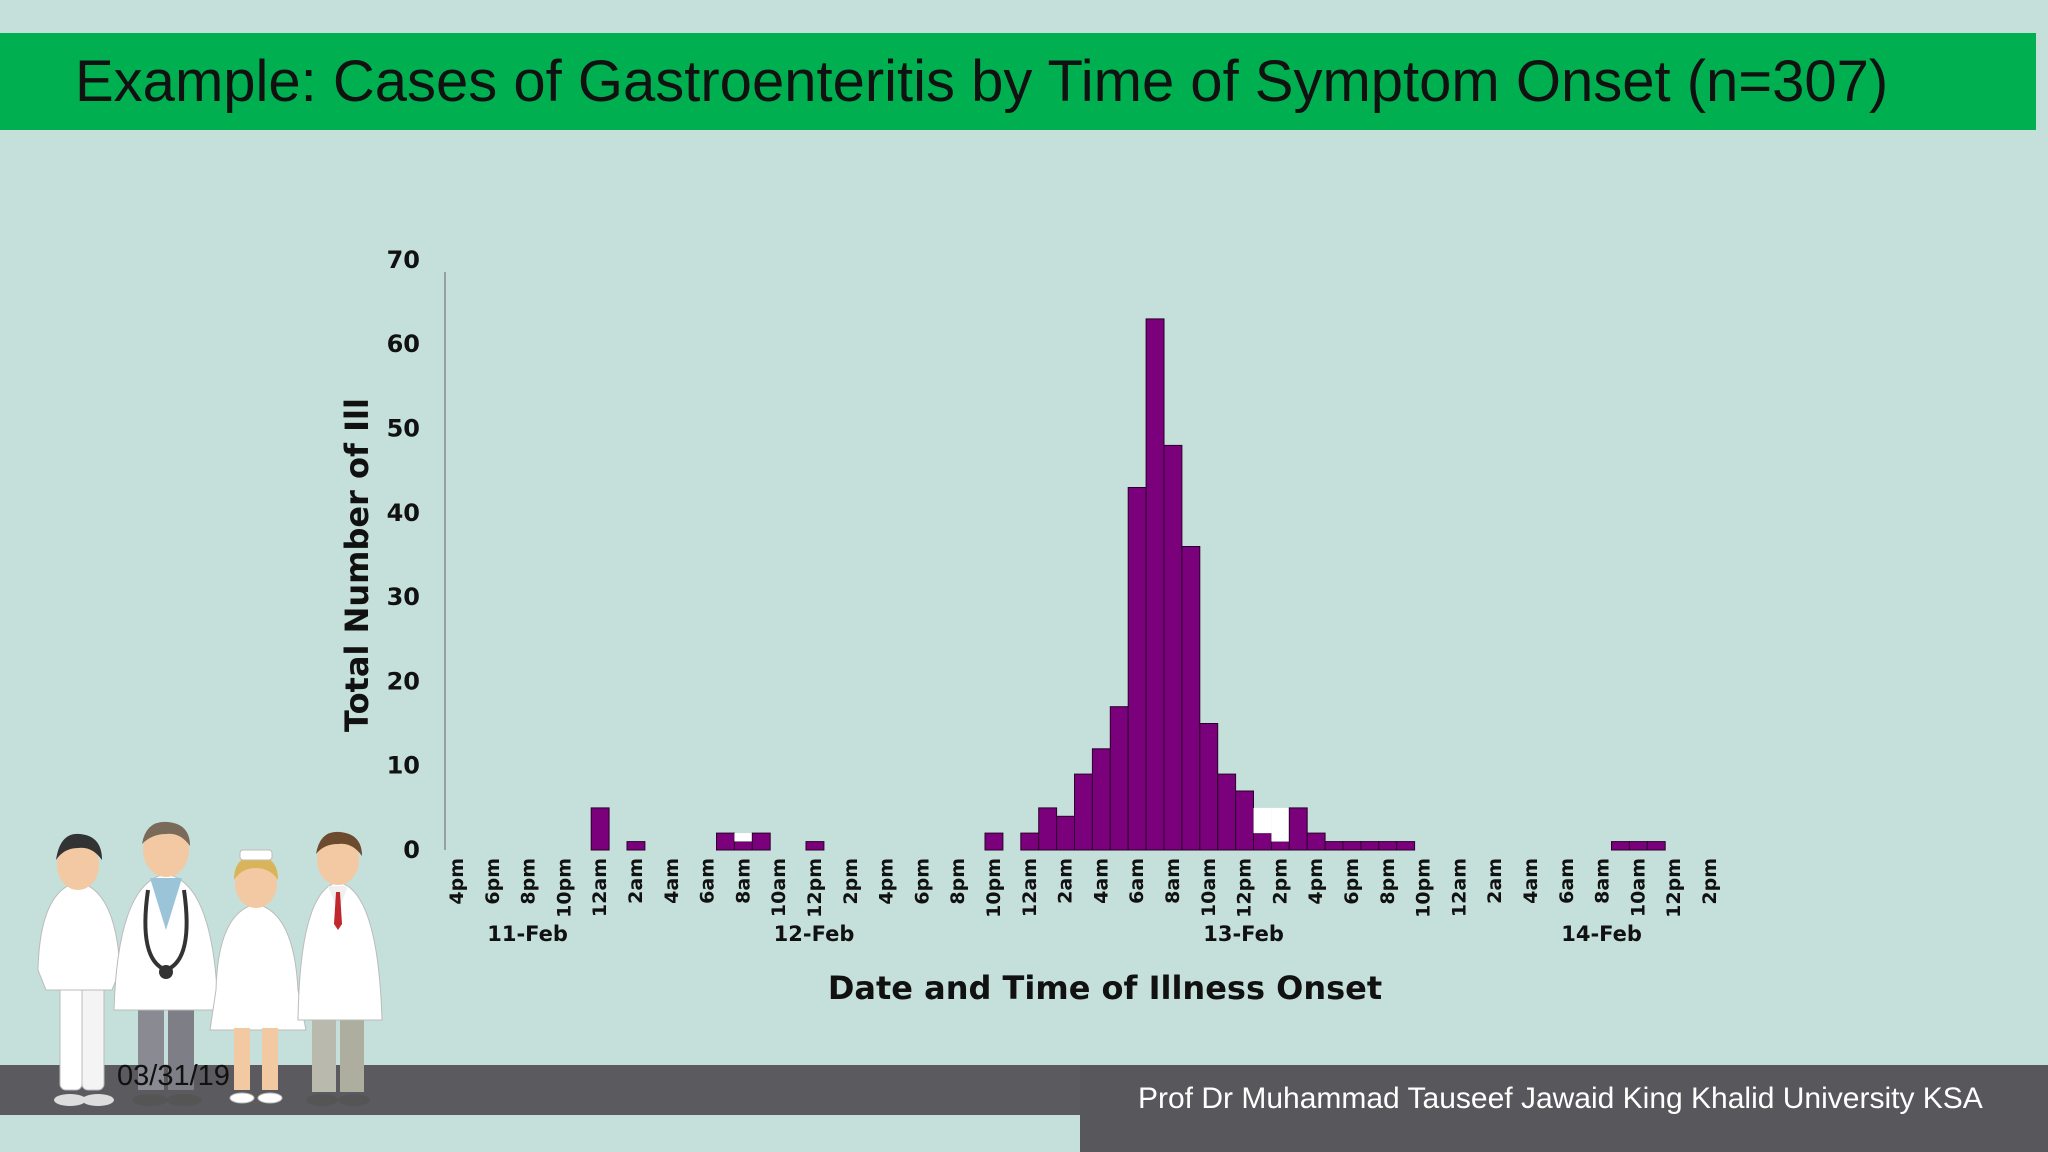 The height and width of the screenshot is (1152, 2048). Describe the element at coordinates (340, 968) in the screenshot. I see `doctor-tie-figure-icon` at that location.